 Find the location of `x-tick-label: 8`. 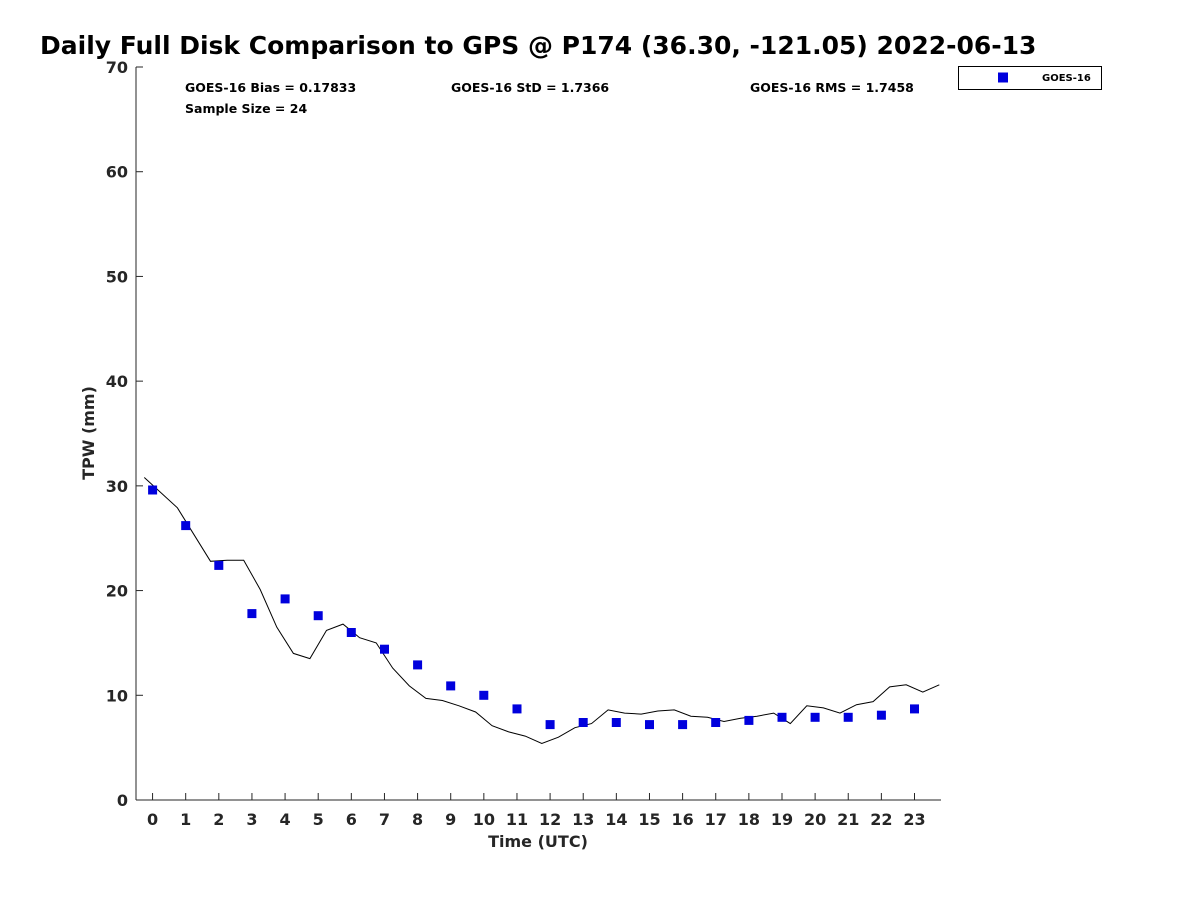

x-tick-label: 8 is located at coordinates (417, 819).